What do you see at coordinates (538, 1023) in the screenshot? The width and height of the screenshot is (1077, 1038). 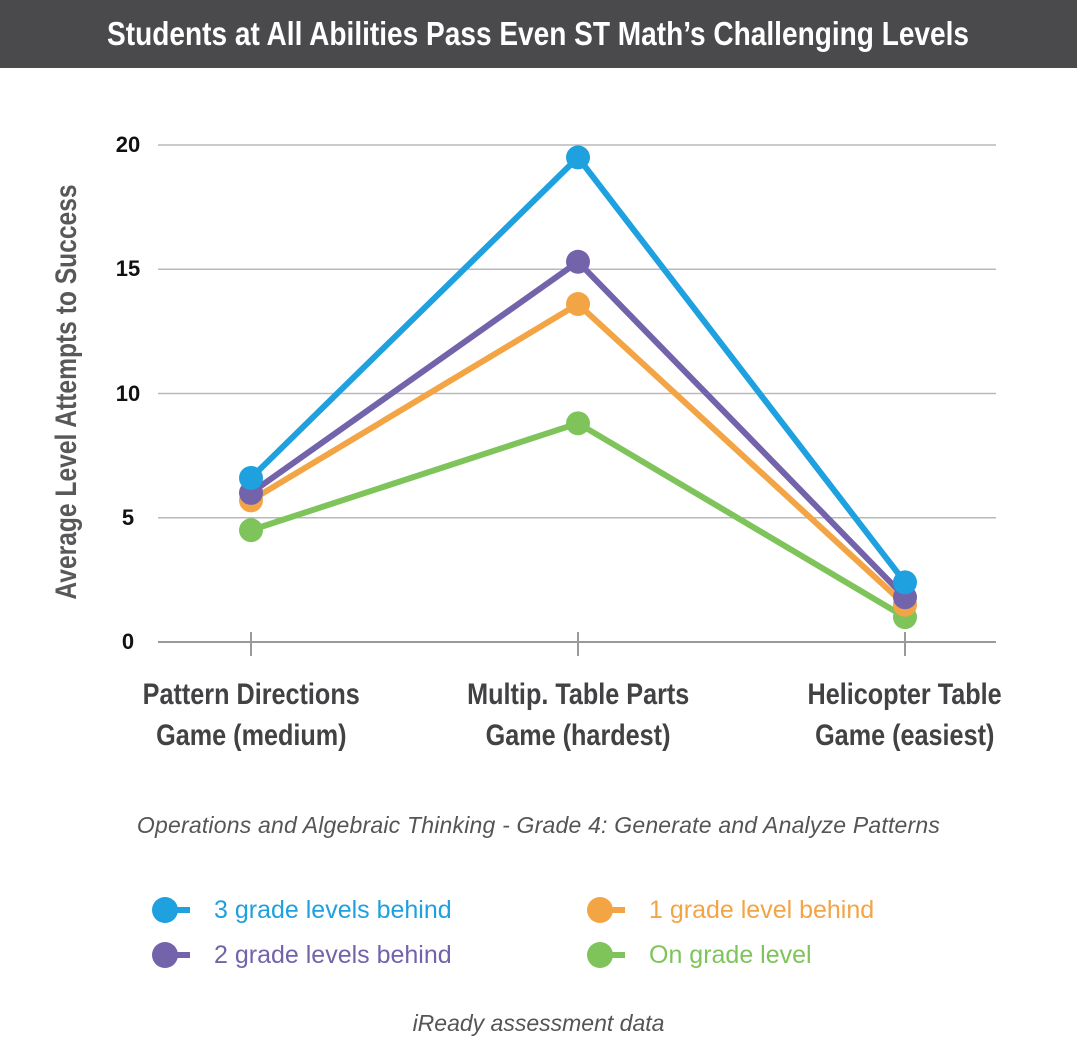 I see `source-note: iReady assessment data` at bounding box center [538, 1023].